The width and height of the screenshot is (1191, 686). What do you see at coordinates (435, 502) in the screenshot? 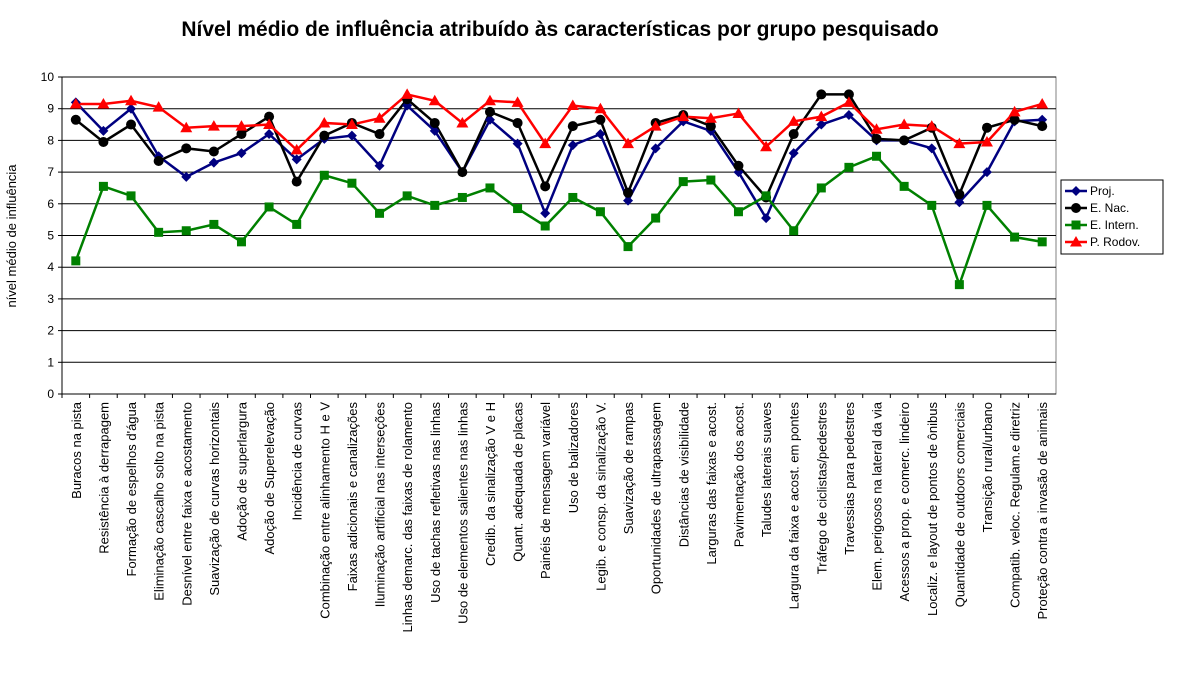
I see `x-tick-label: Uso de tachas refletivas nas linhas` at bounding box center [435, 502].